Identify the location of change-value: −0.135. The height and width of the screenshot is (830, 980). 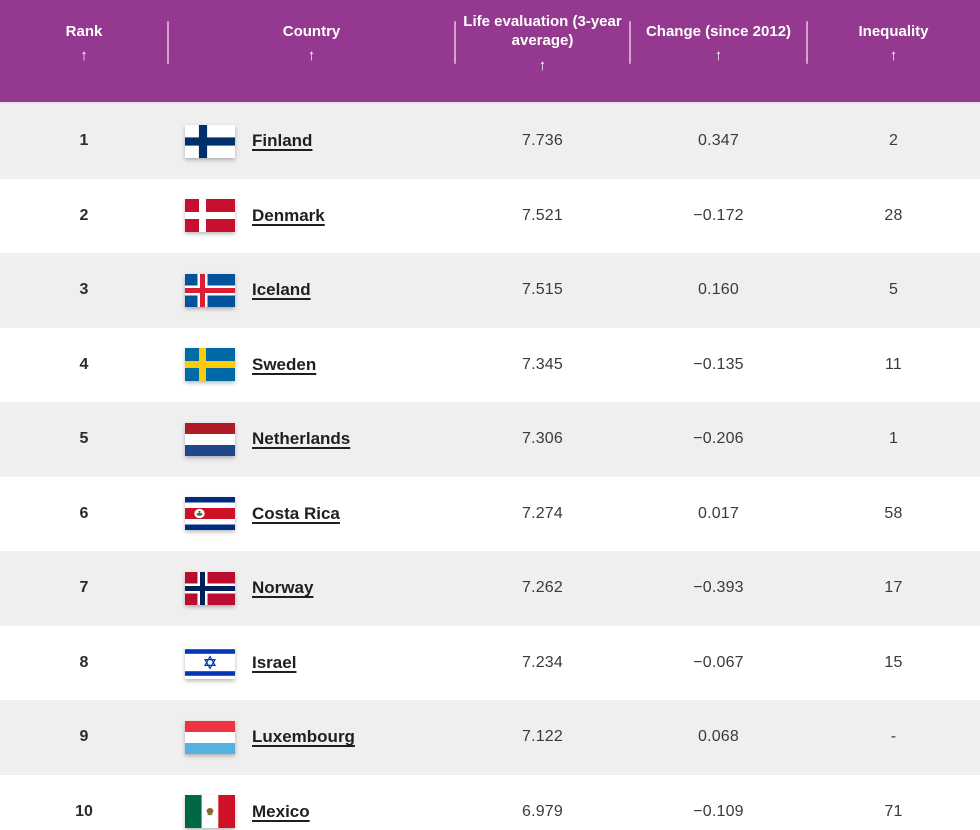
(718, 364).